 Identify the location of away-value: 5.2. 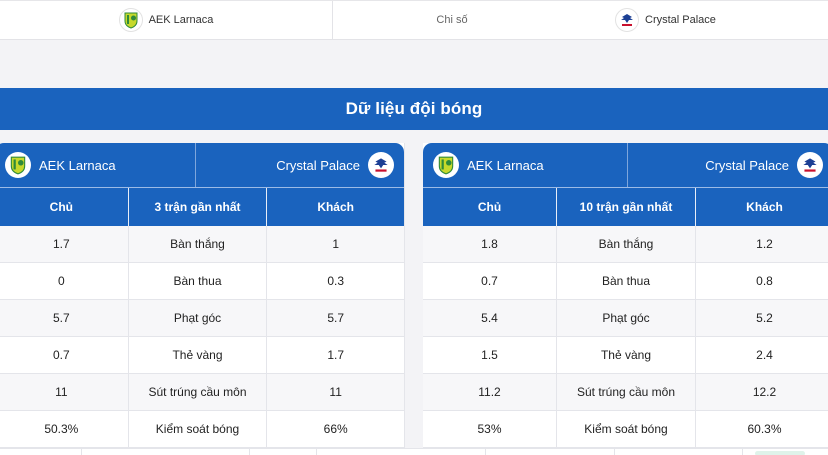
(764, 318).